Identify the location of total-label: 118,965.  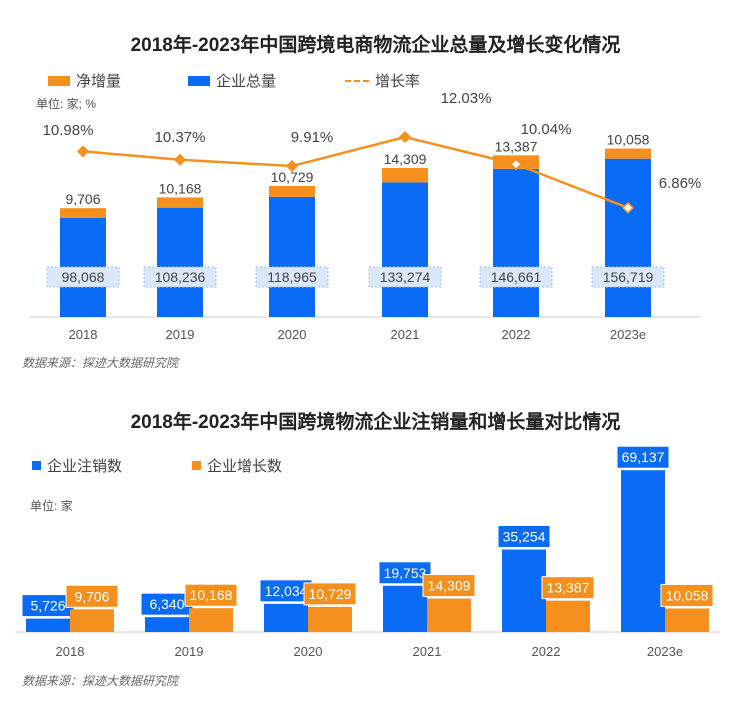
(292, 277).